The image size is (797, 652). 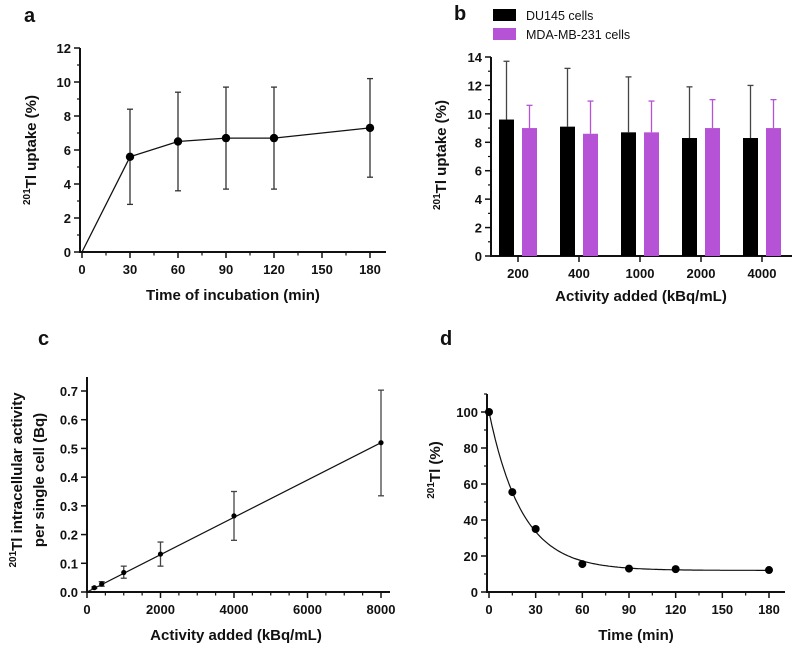 What do you see at coordinates (43, 339) in the screenshot?
I see `panel-letter-c: c` at bounding box center [43, 339].